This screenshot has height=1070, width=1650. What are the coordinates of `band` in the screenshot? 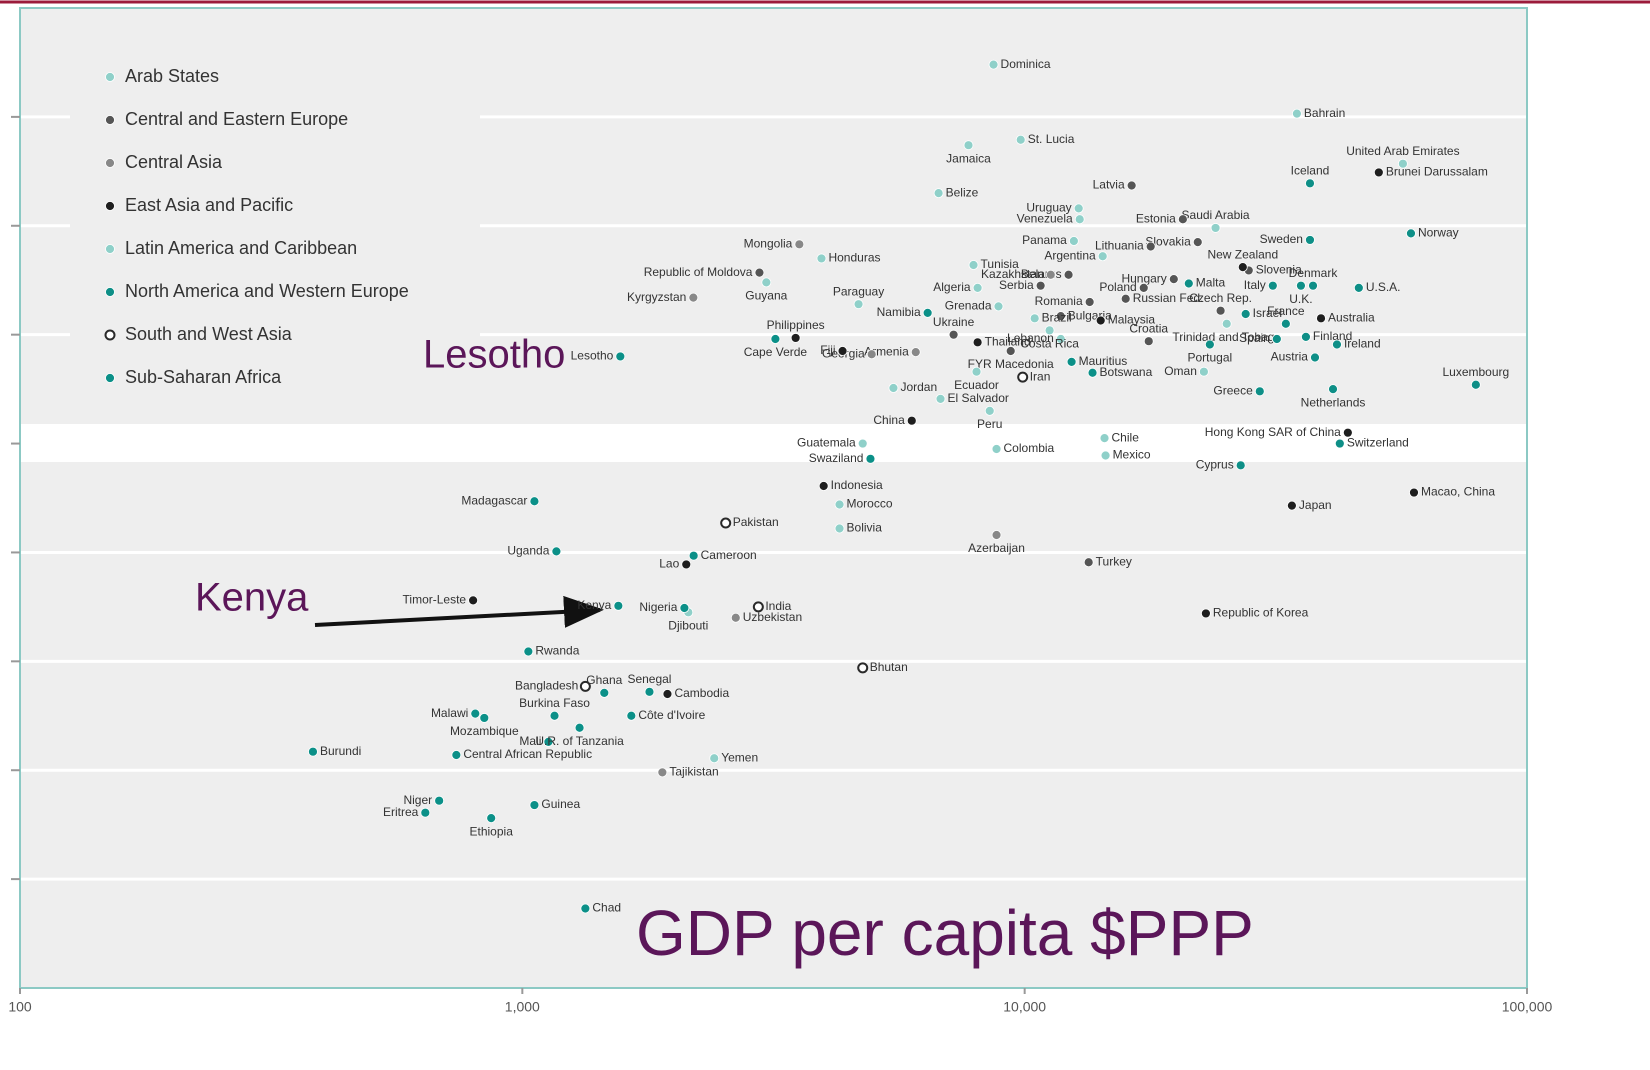 It's located at (773, 443).